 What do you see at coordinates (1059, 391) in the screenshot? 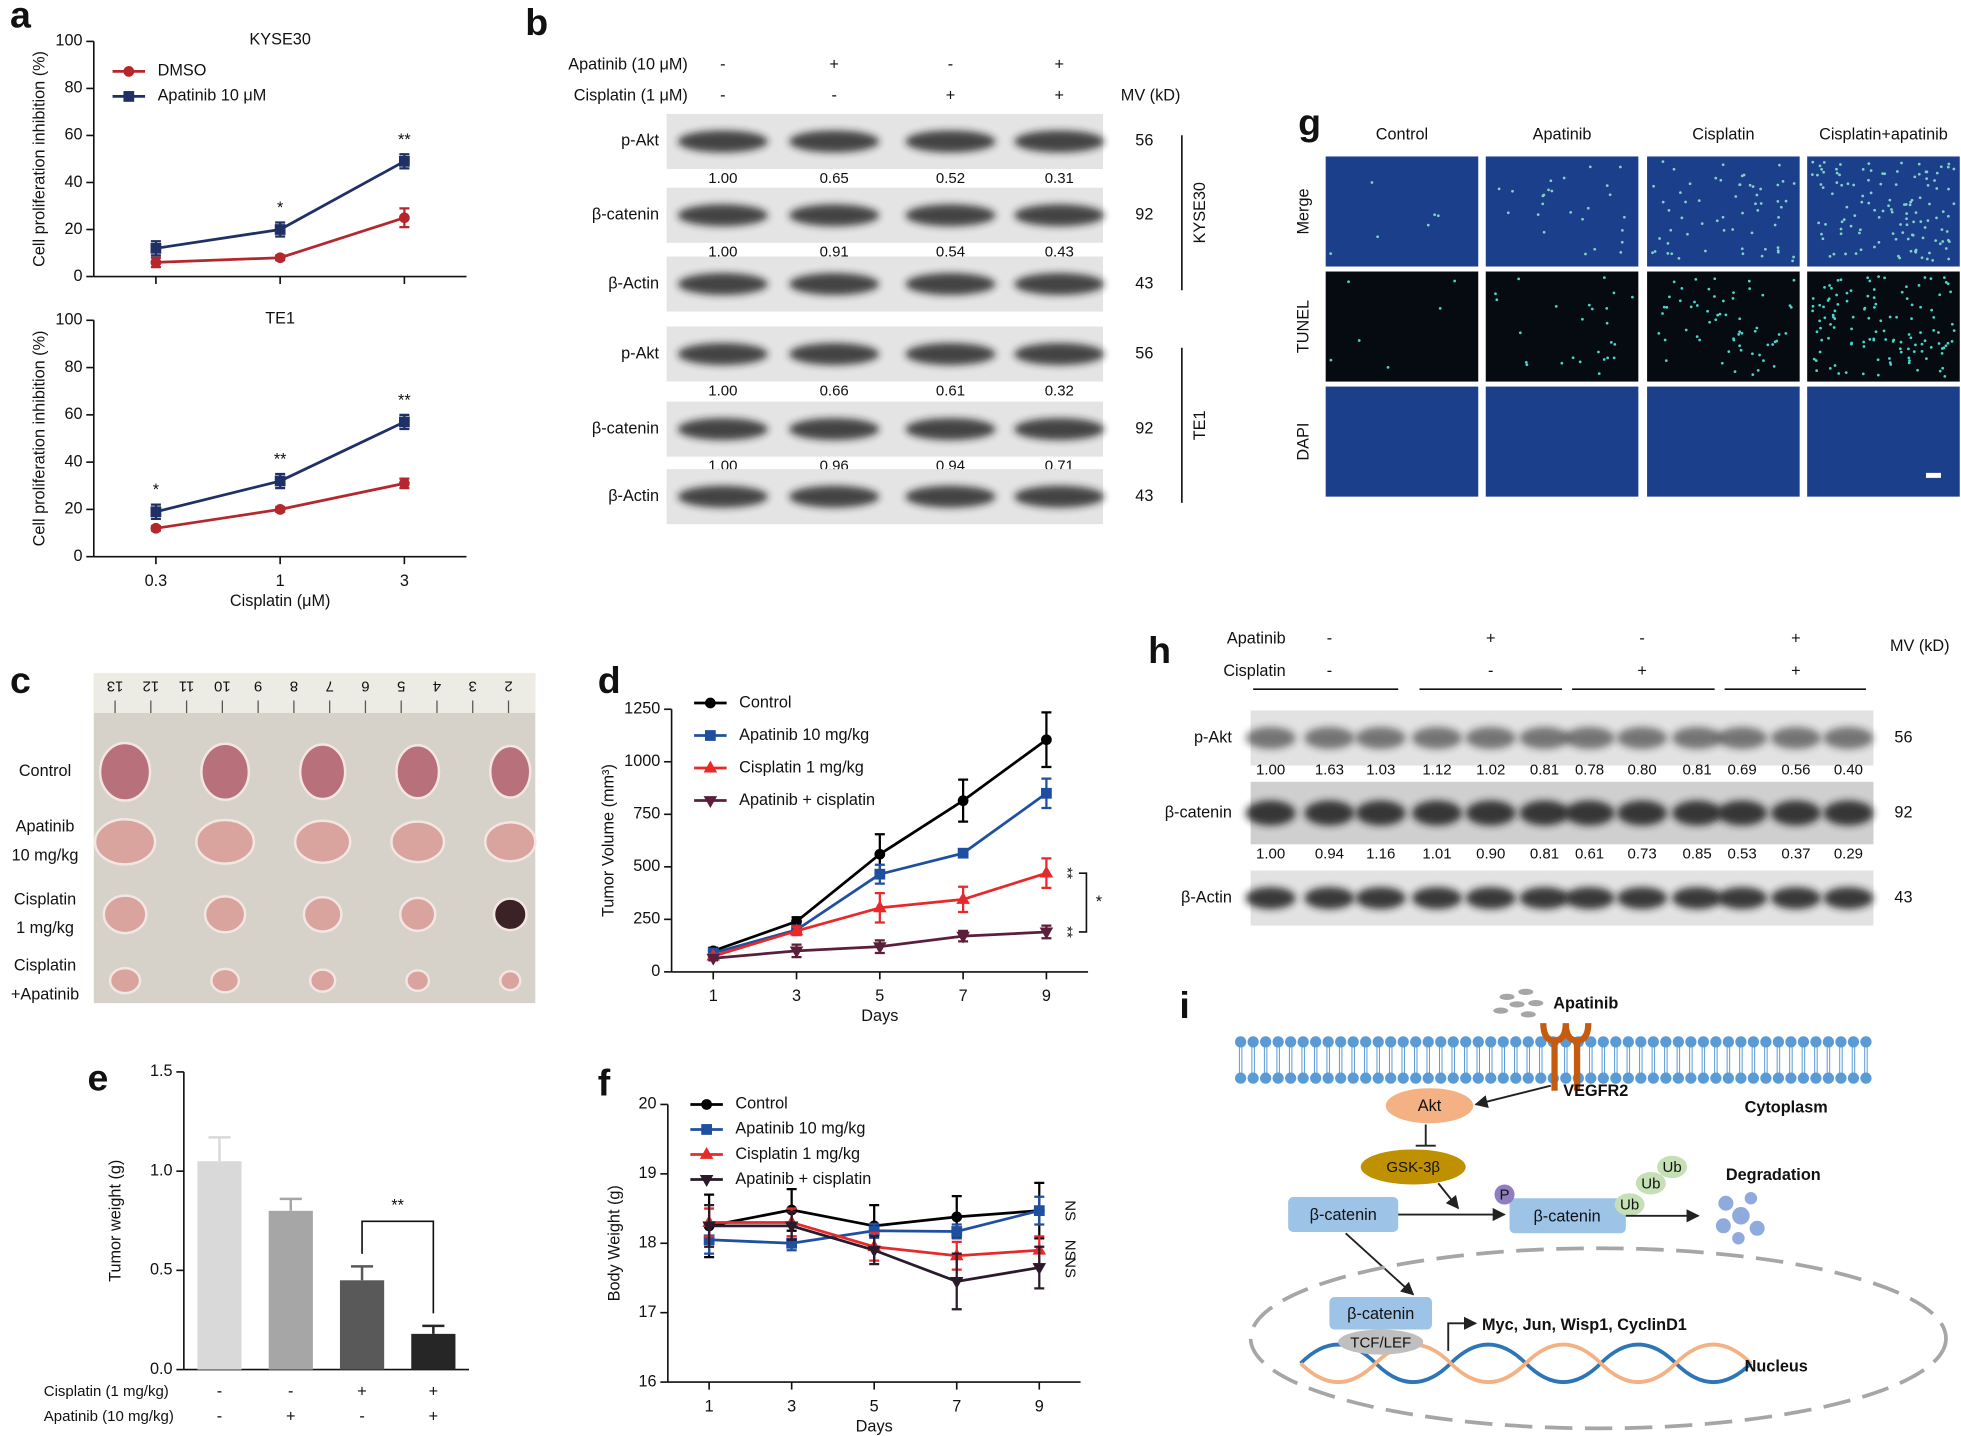
I see `quantification: 0.32` at bounding box center [1059, 391].